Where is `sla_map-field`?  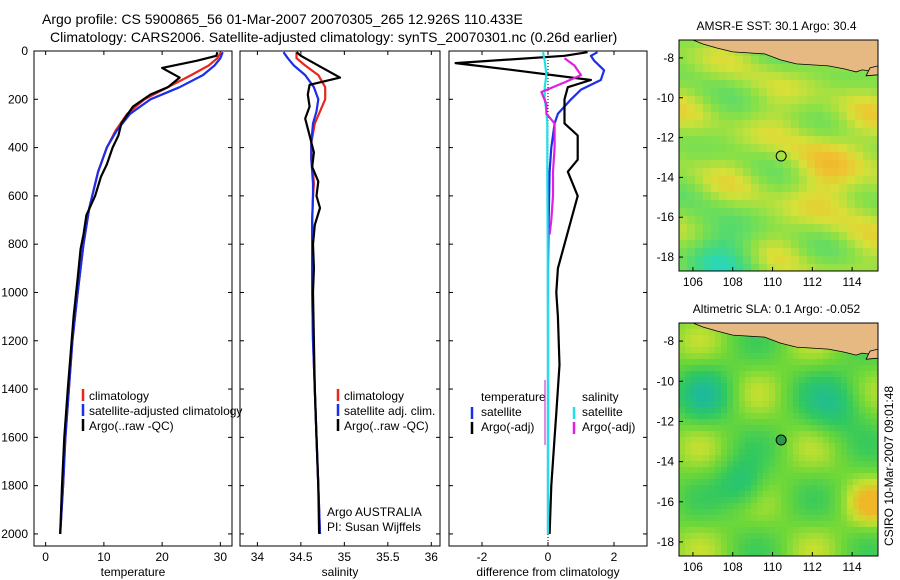
sla_map-field is located at coordinates (778, 439).